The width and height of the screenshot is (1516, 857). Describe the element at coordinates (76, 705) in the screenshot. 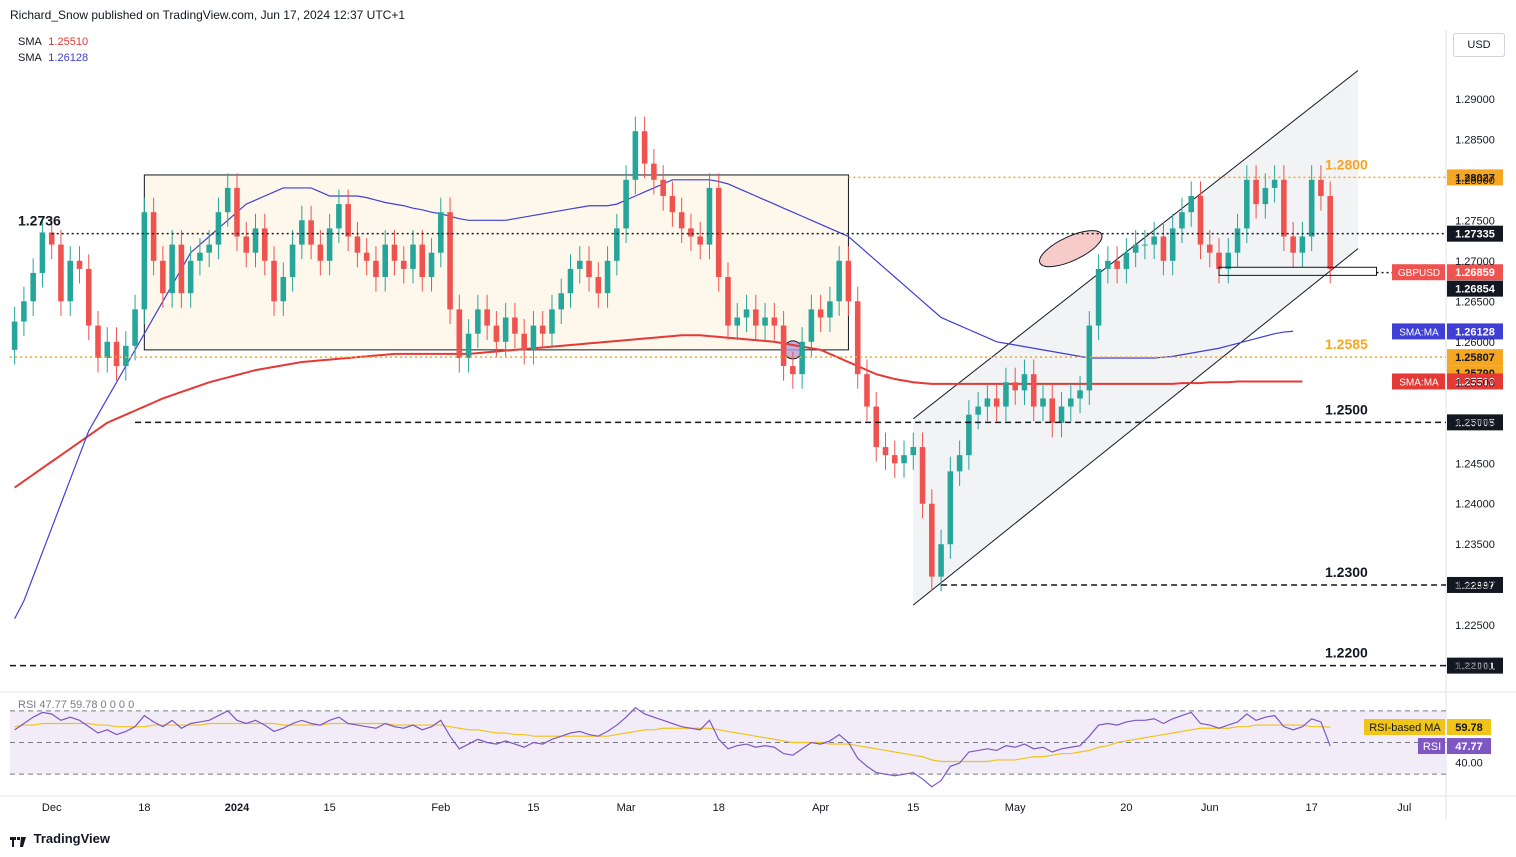

I see `rsi-legend: RSI 47.77 59.78 0 0 0 0` at that location.